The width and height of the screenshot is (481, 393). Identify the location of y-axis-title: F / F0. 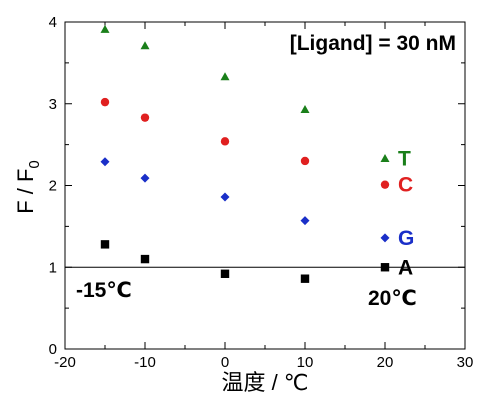
(28, 187).